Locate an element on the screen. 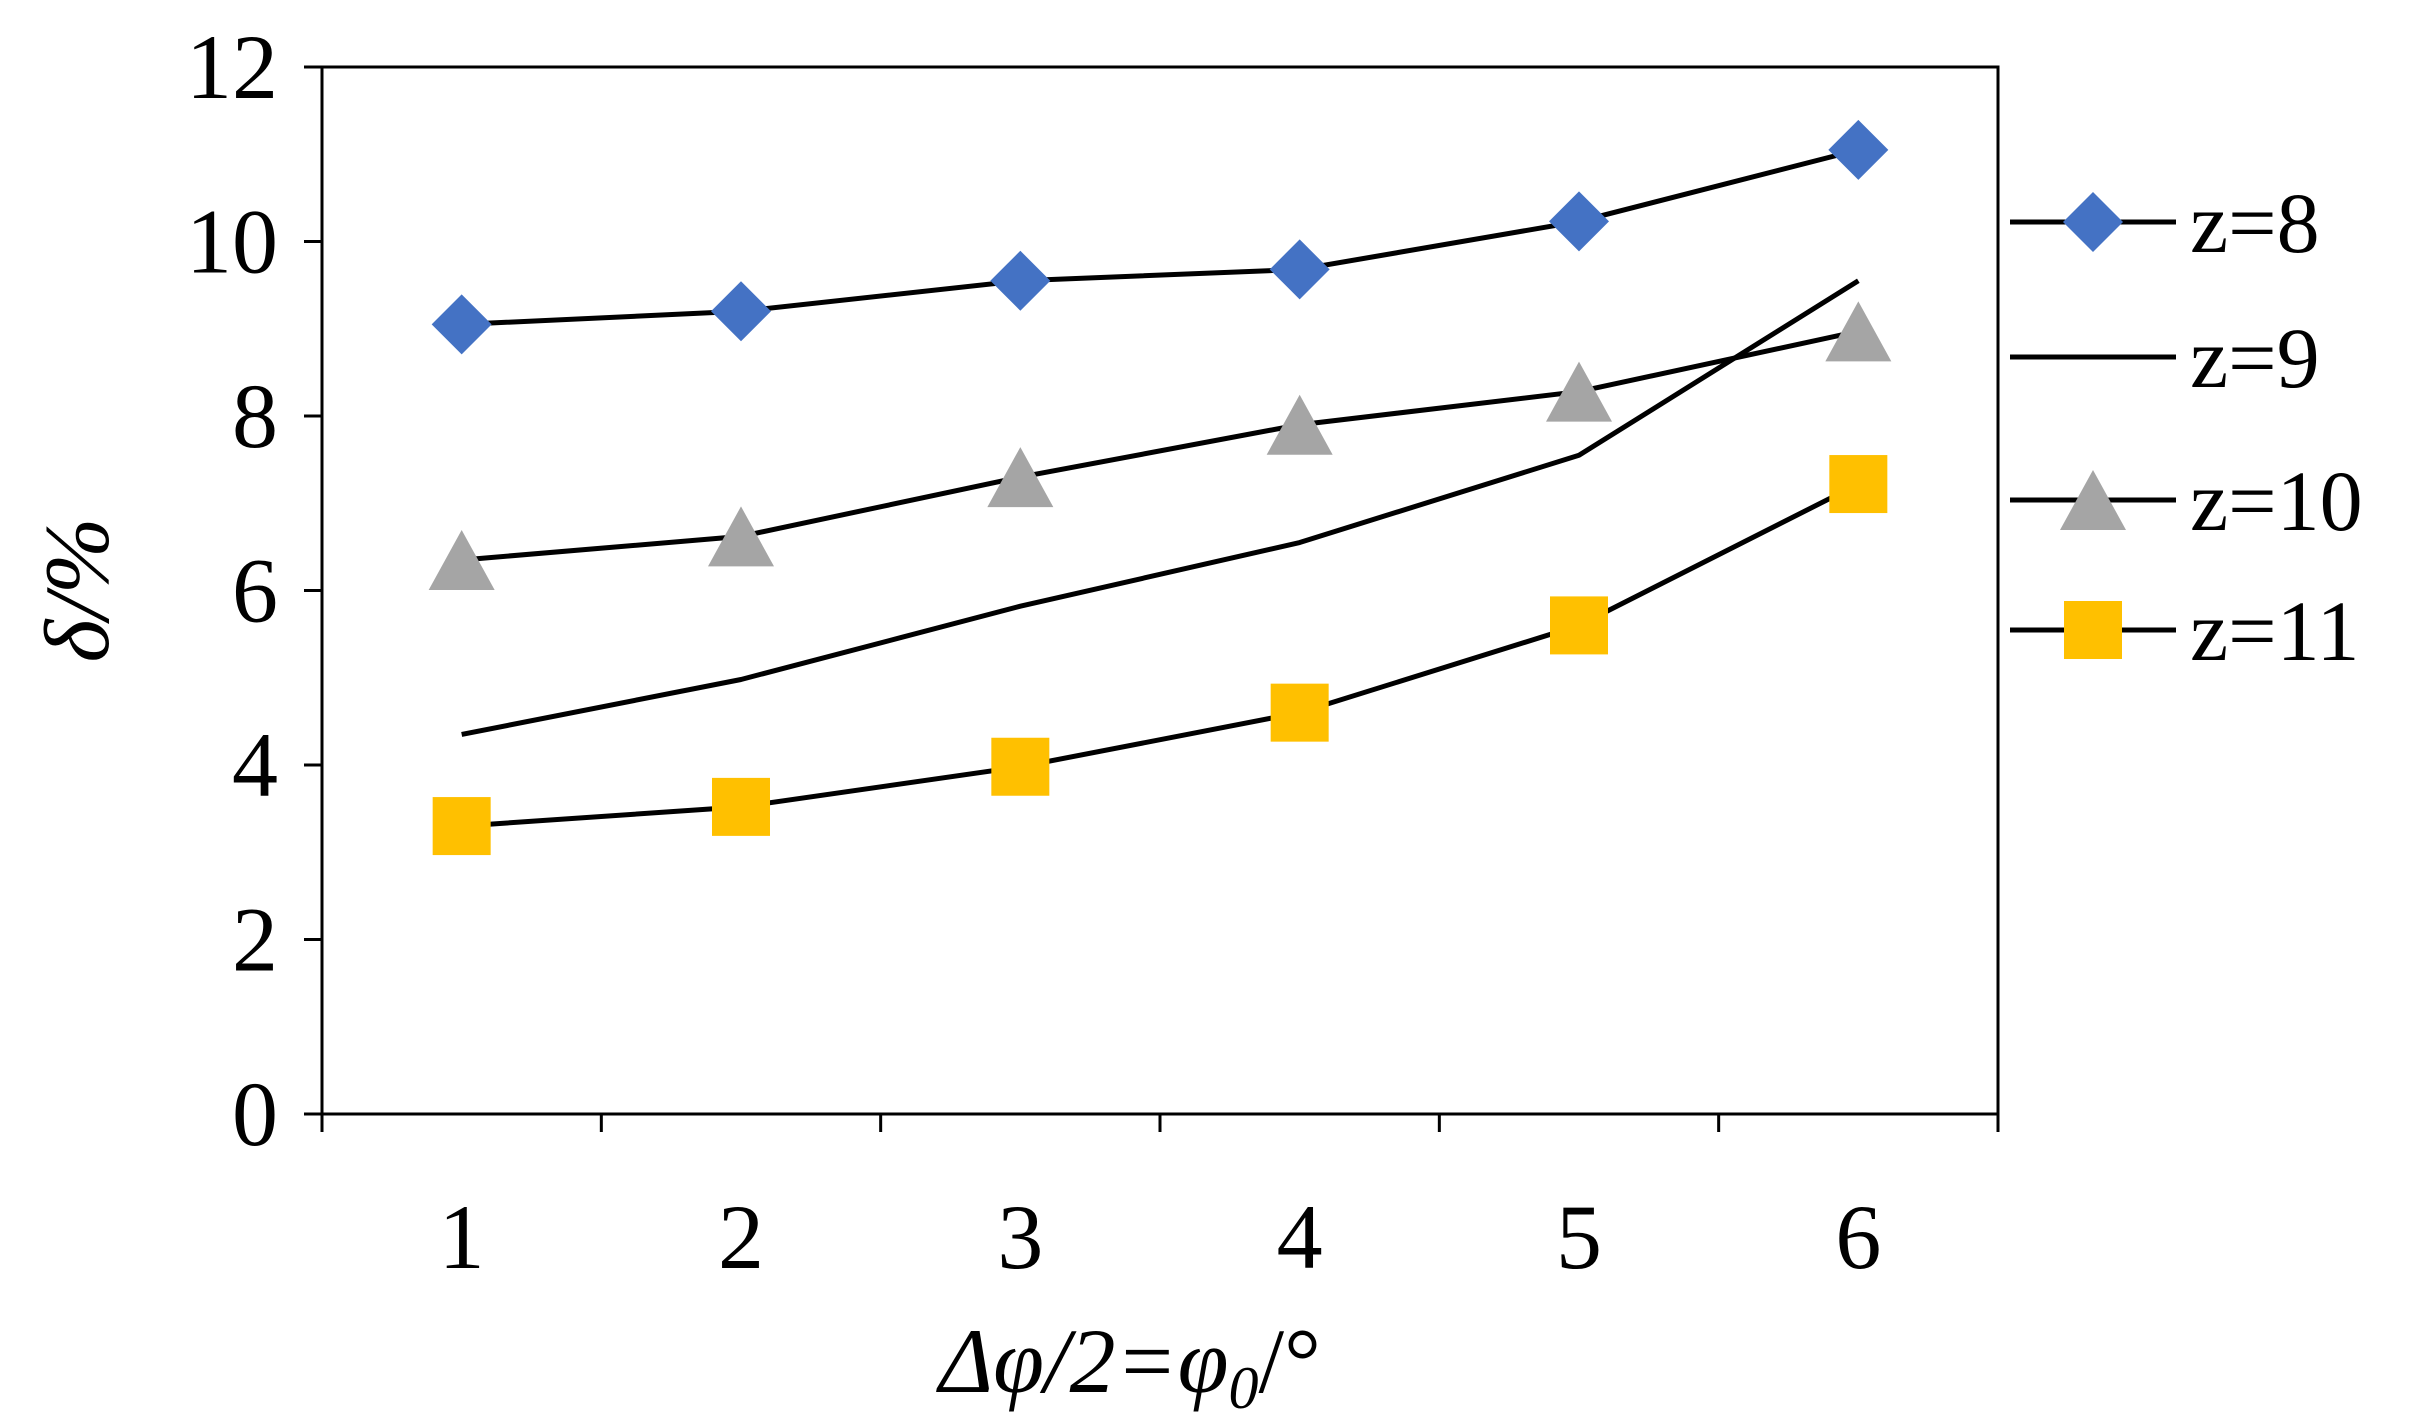 The image size is (2409, 1428). y-axis: 0 2 4 6 8 10 12 is located at coordinates (254, 590).